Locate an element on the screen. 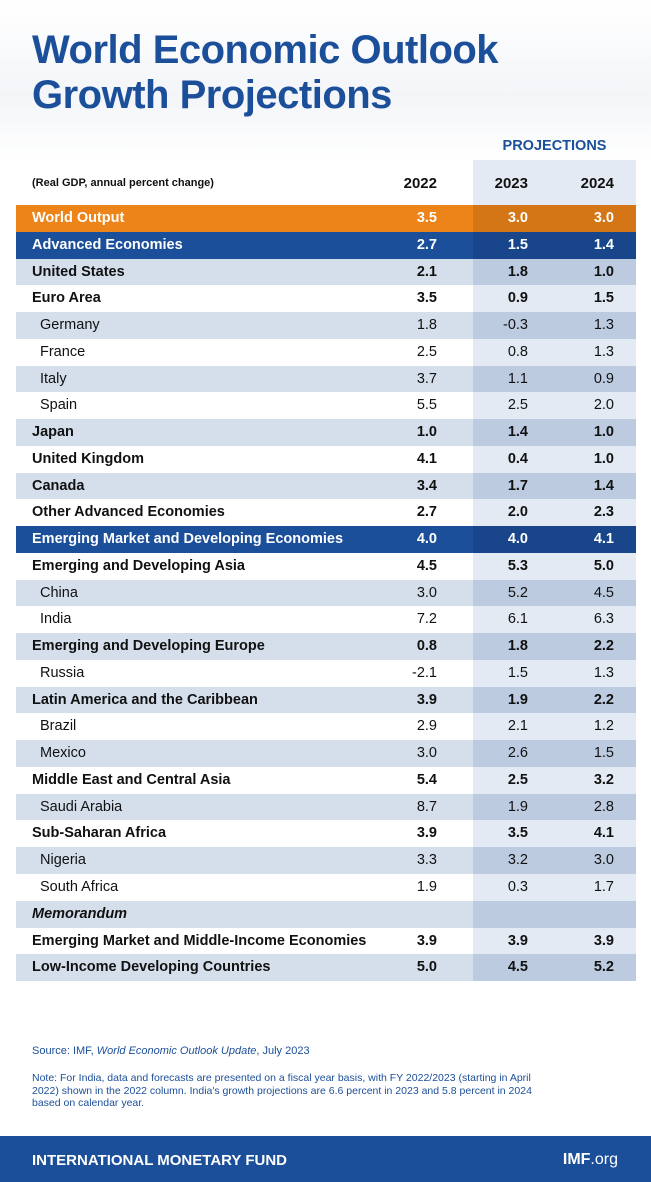 This screenshot has width=651, height=1182. row-label: Emerging and Developing Asia is located at coordinates (138, 565).